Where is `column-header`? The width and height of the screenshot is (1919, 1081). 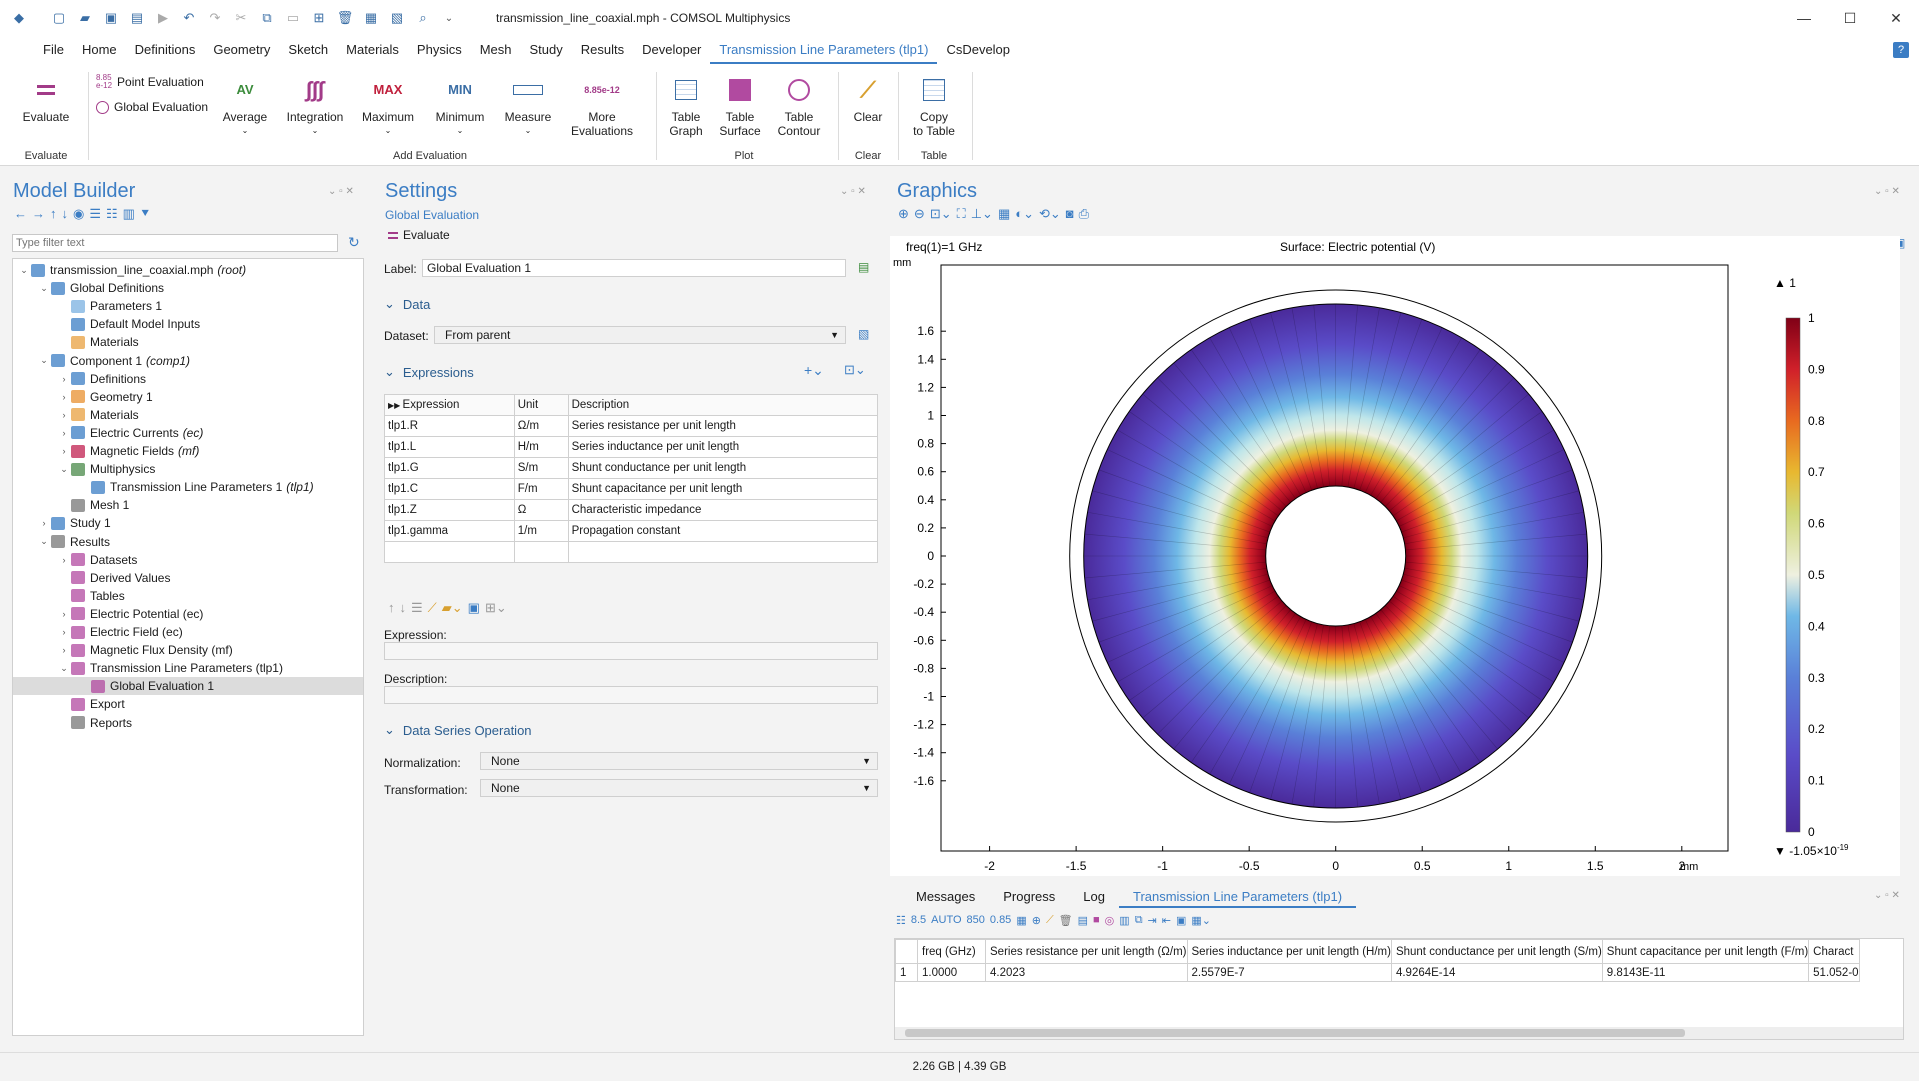
column-header is located at coordinates (906, 951).